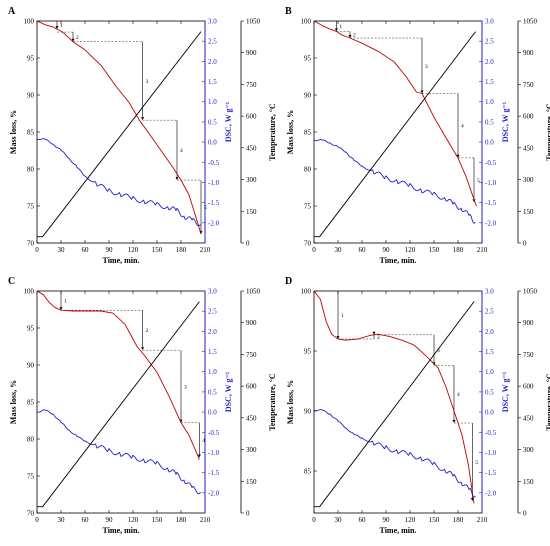 The image size is (550, 546). I want to click on step-label: 5, so click(478, 181).